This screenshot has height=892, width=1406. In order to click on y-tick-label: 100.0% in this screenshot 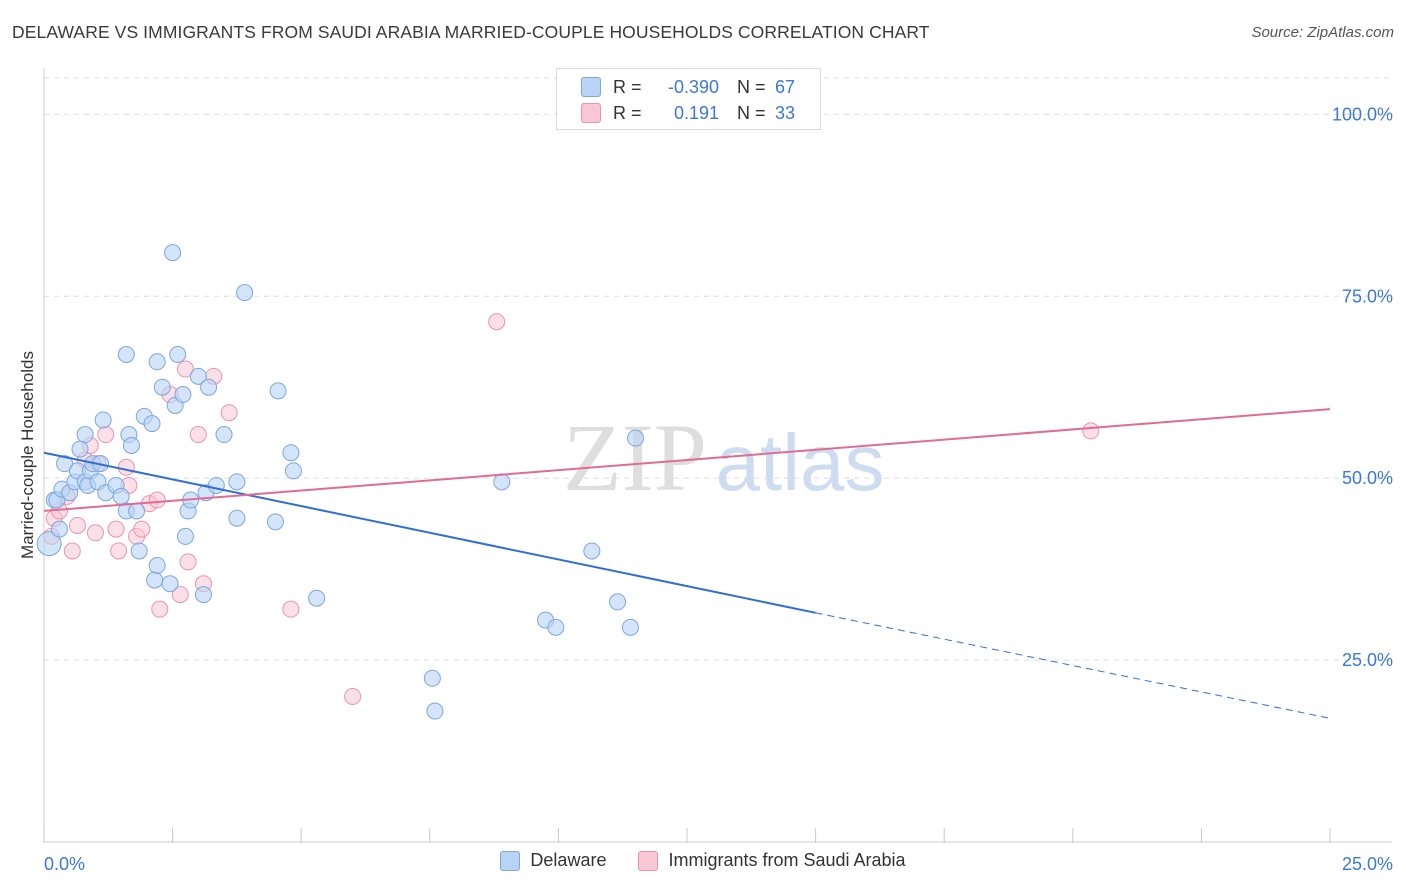, I will do `click(1362, 114)`.